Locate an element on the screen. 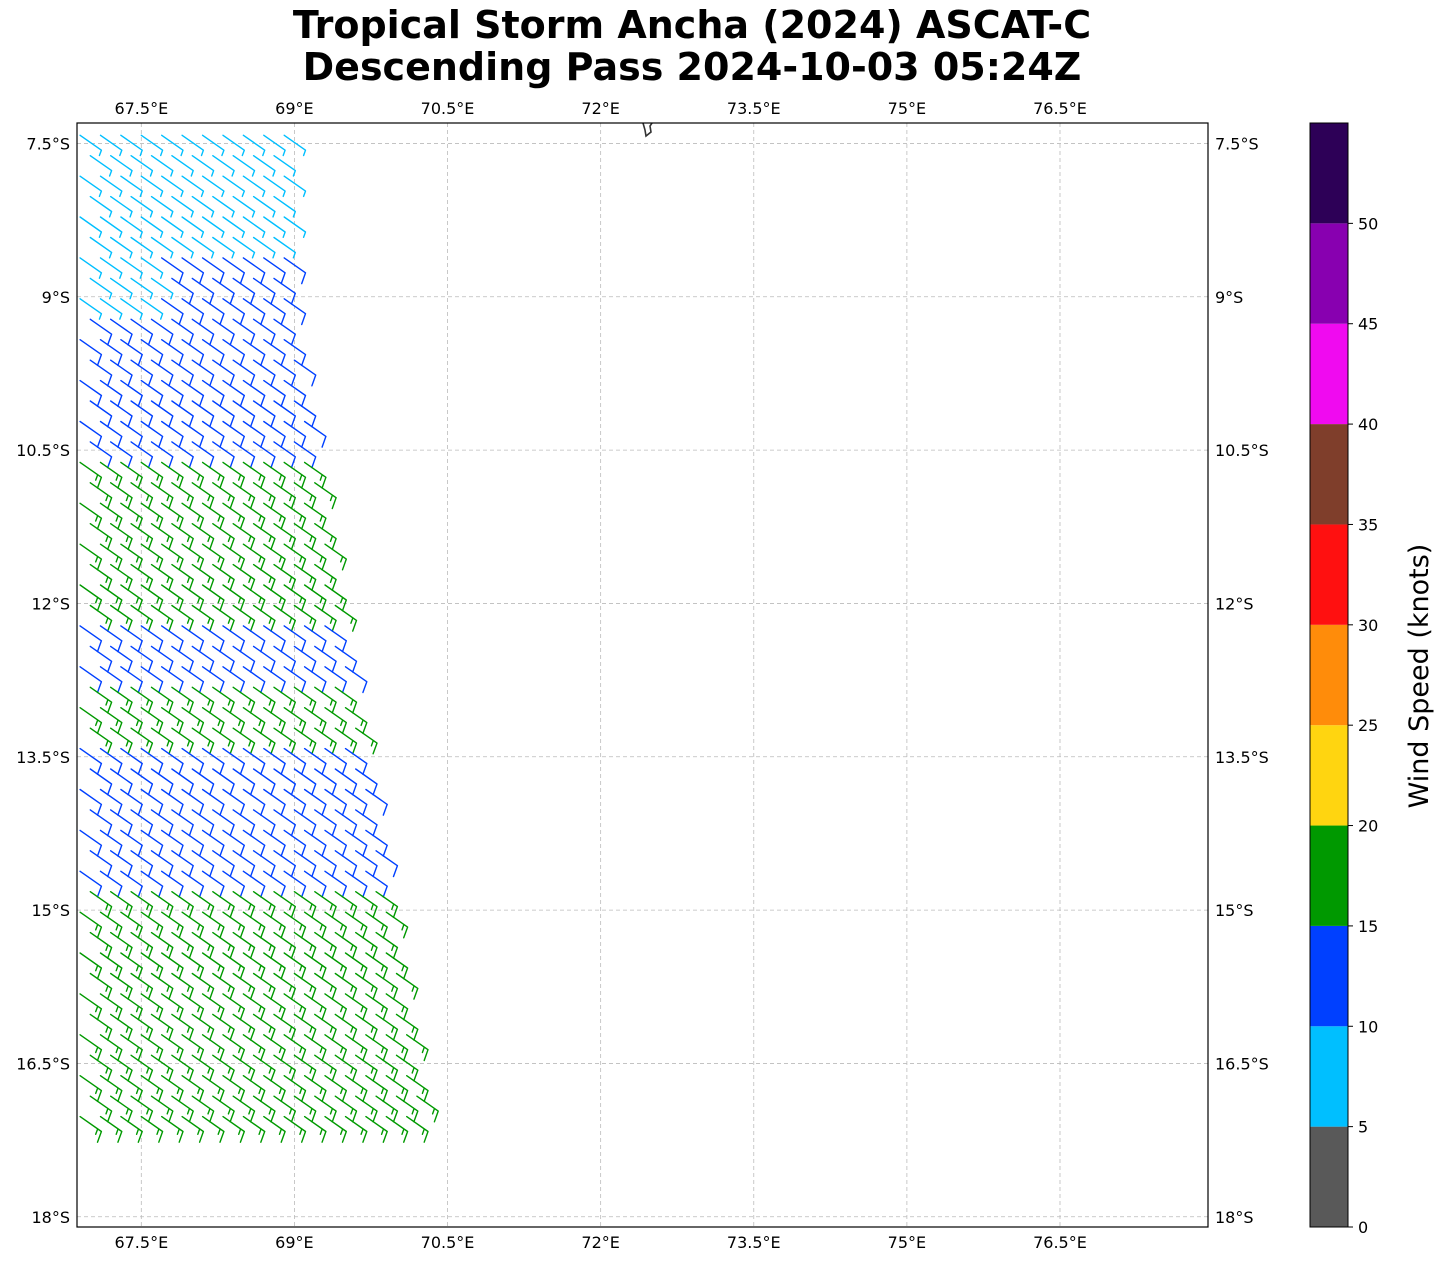 This screenshot has width=1447, height=1264. lon-tick-label-bottom: 76.5°E is located at coordinates (1060, 1242).